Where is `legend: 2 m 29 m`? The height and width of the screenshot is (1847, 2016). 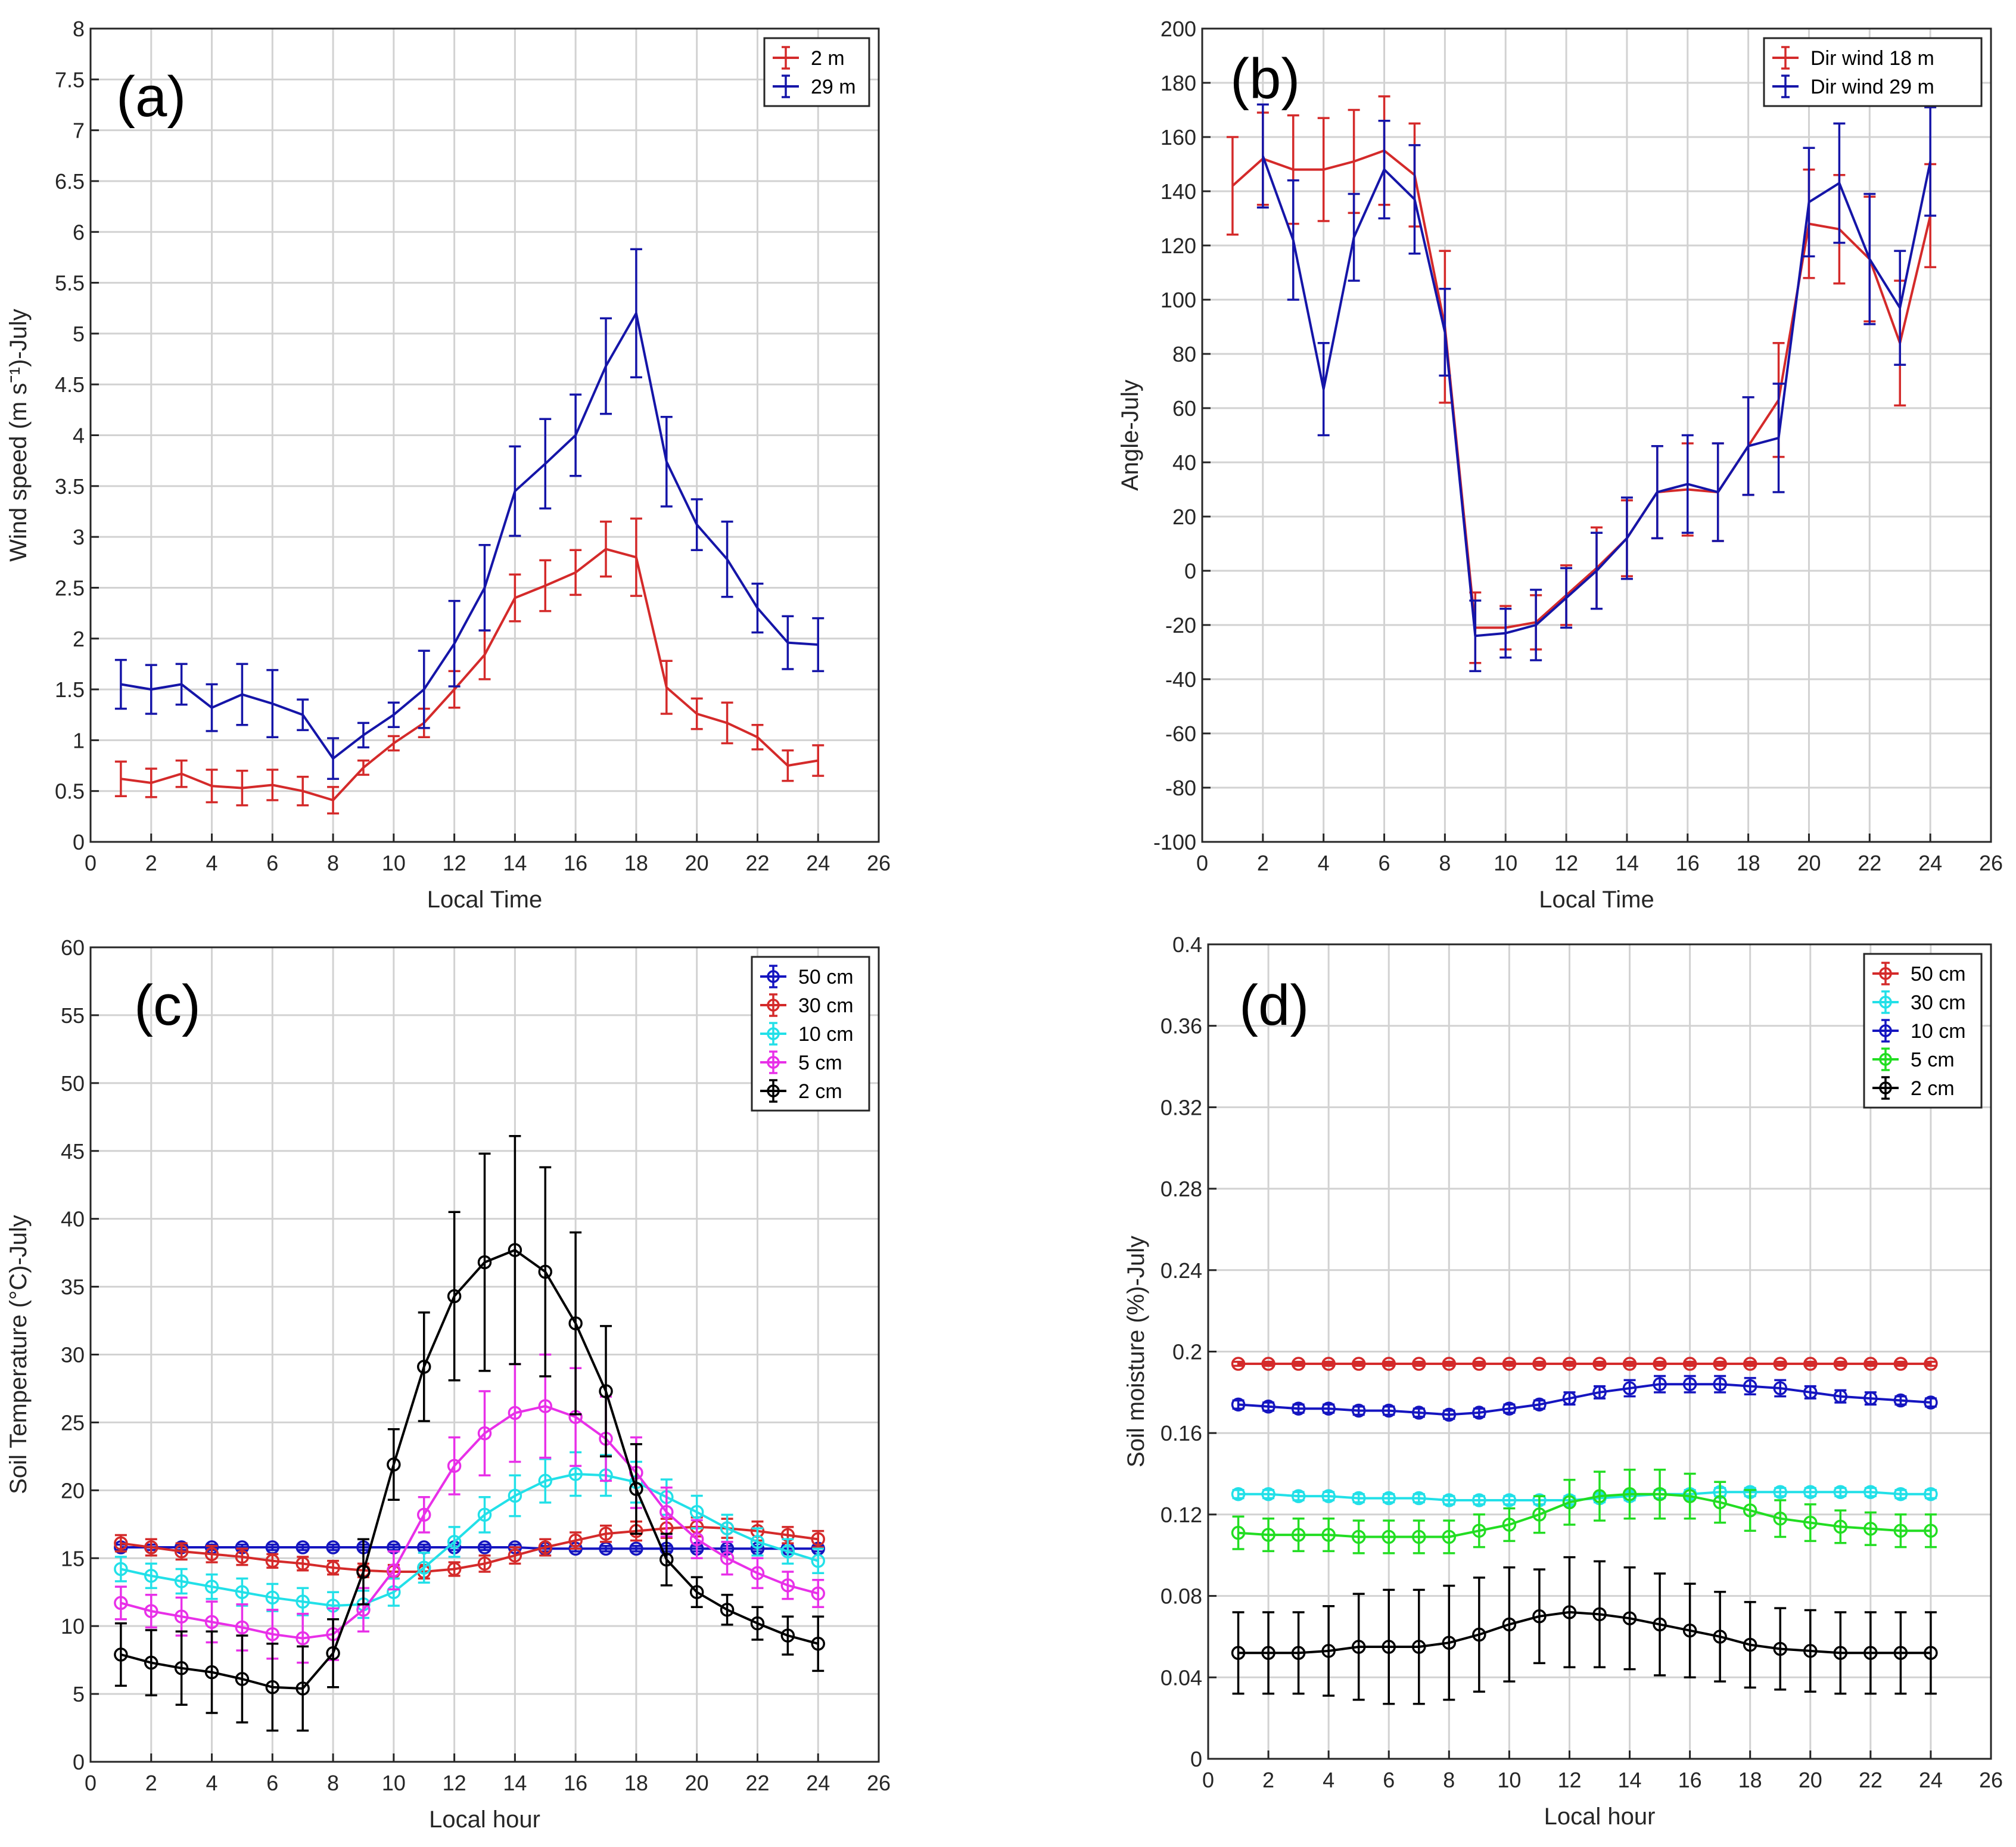
legend: 2 m 29 m is located at coordinates (816, 72).